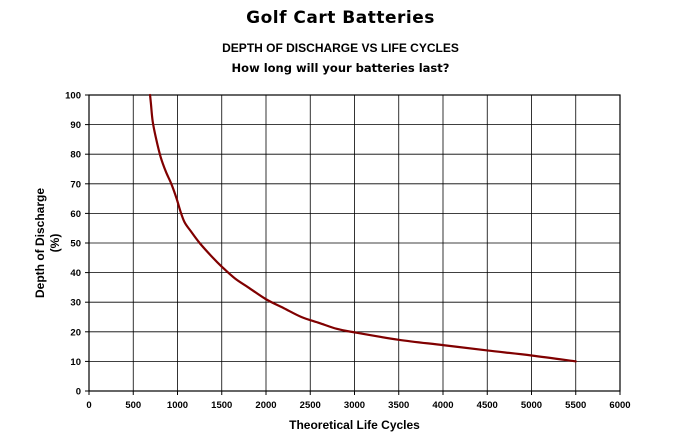 This screenshot has width=681, height=447. Describe the element at coordinates (177, 405) in the screenshot. I see `x-tick-label: 1000` at that location.